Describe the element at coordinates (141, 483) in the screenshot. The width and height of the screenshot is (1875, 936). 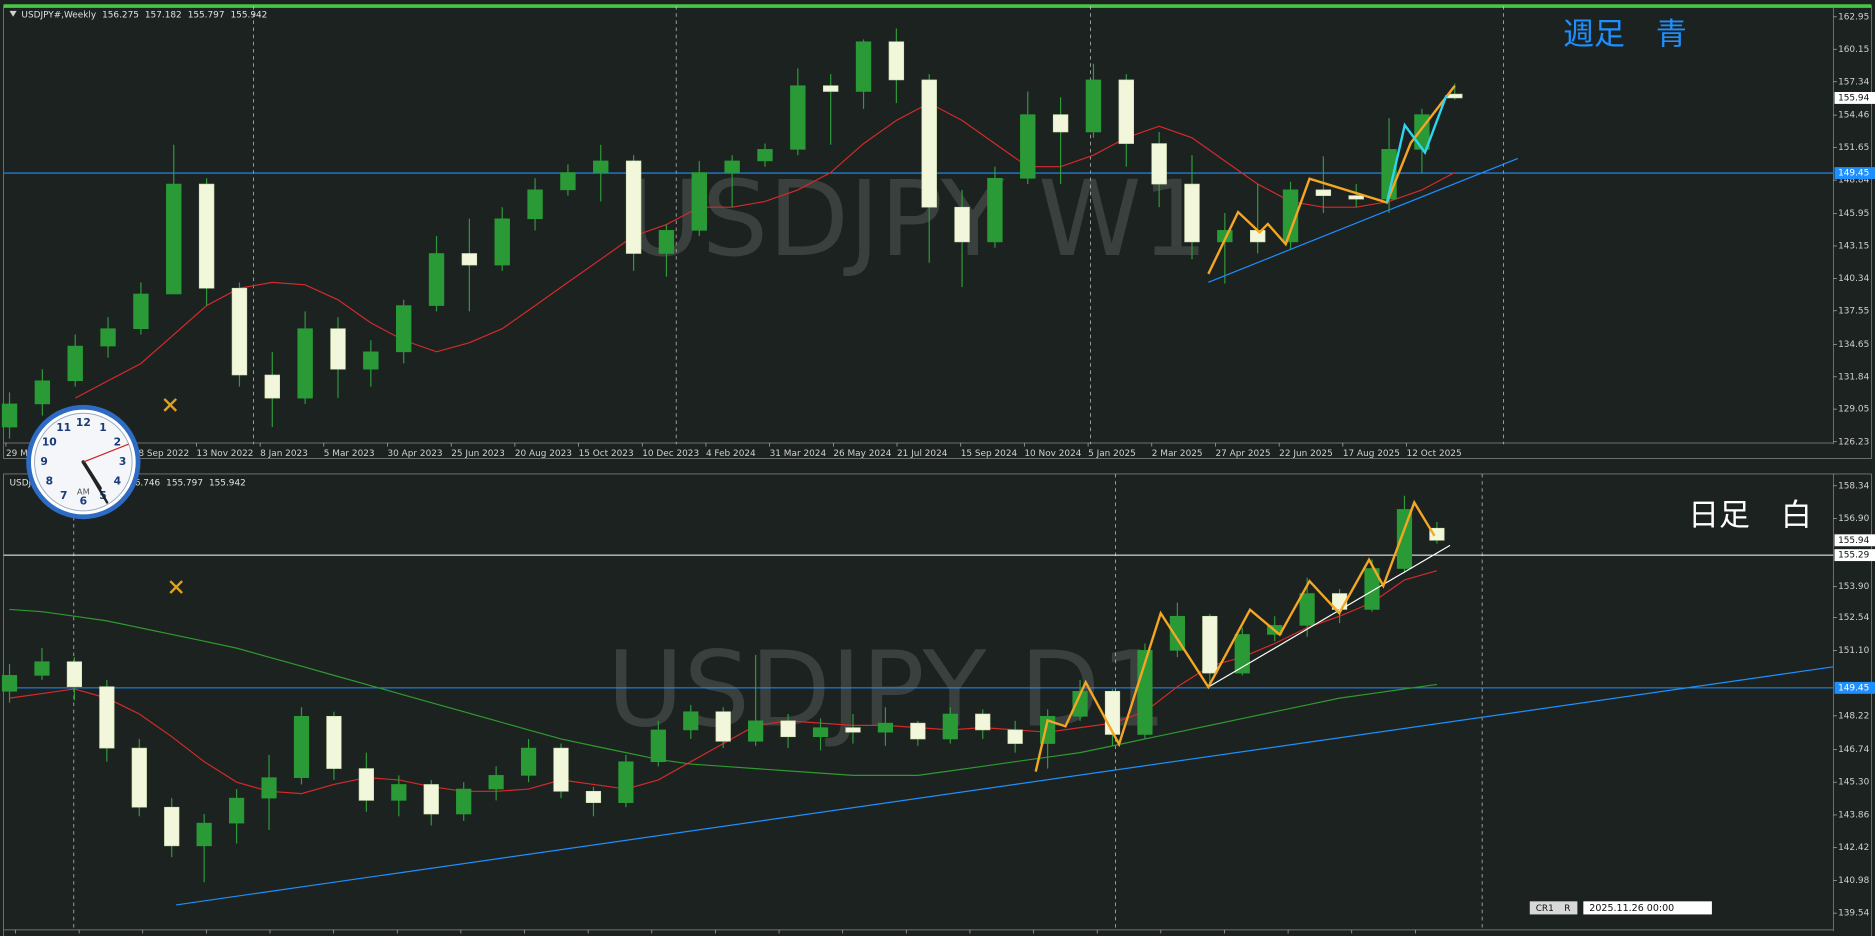
I see `header-high: 156.746` at that location.